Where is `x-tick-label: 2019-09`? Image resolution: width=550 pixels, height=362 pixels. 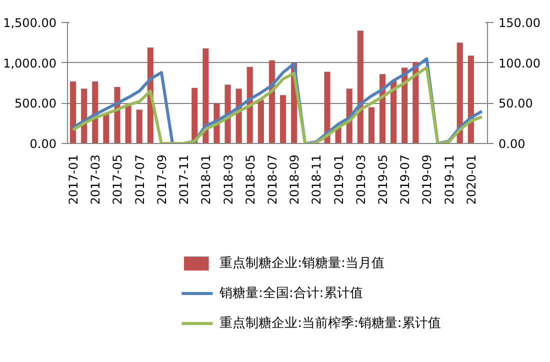 x-tick-label: 2019-09 is located at coordinates (427, 179).